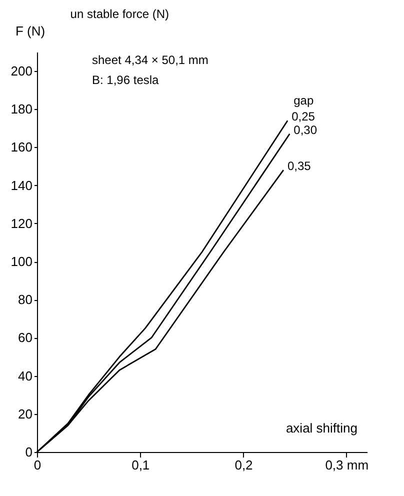 The height and width of the screenshot is (496, 404). Describe the element at coordinates (25, 300) in the screenshot. I see `y-tick-label: 80` at that location.